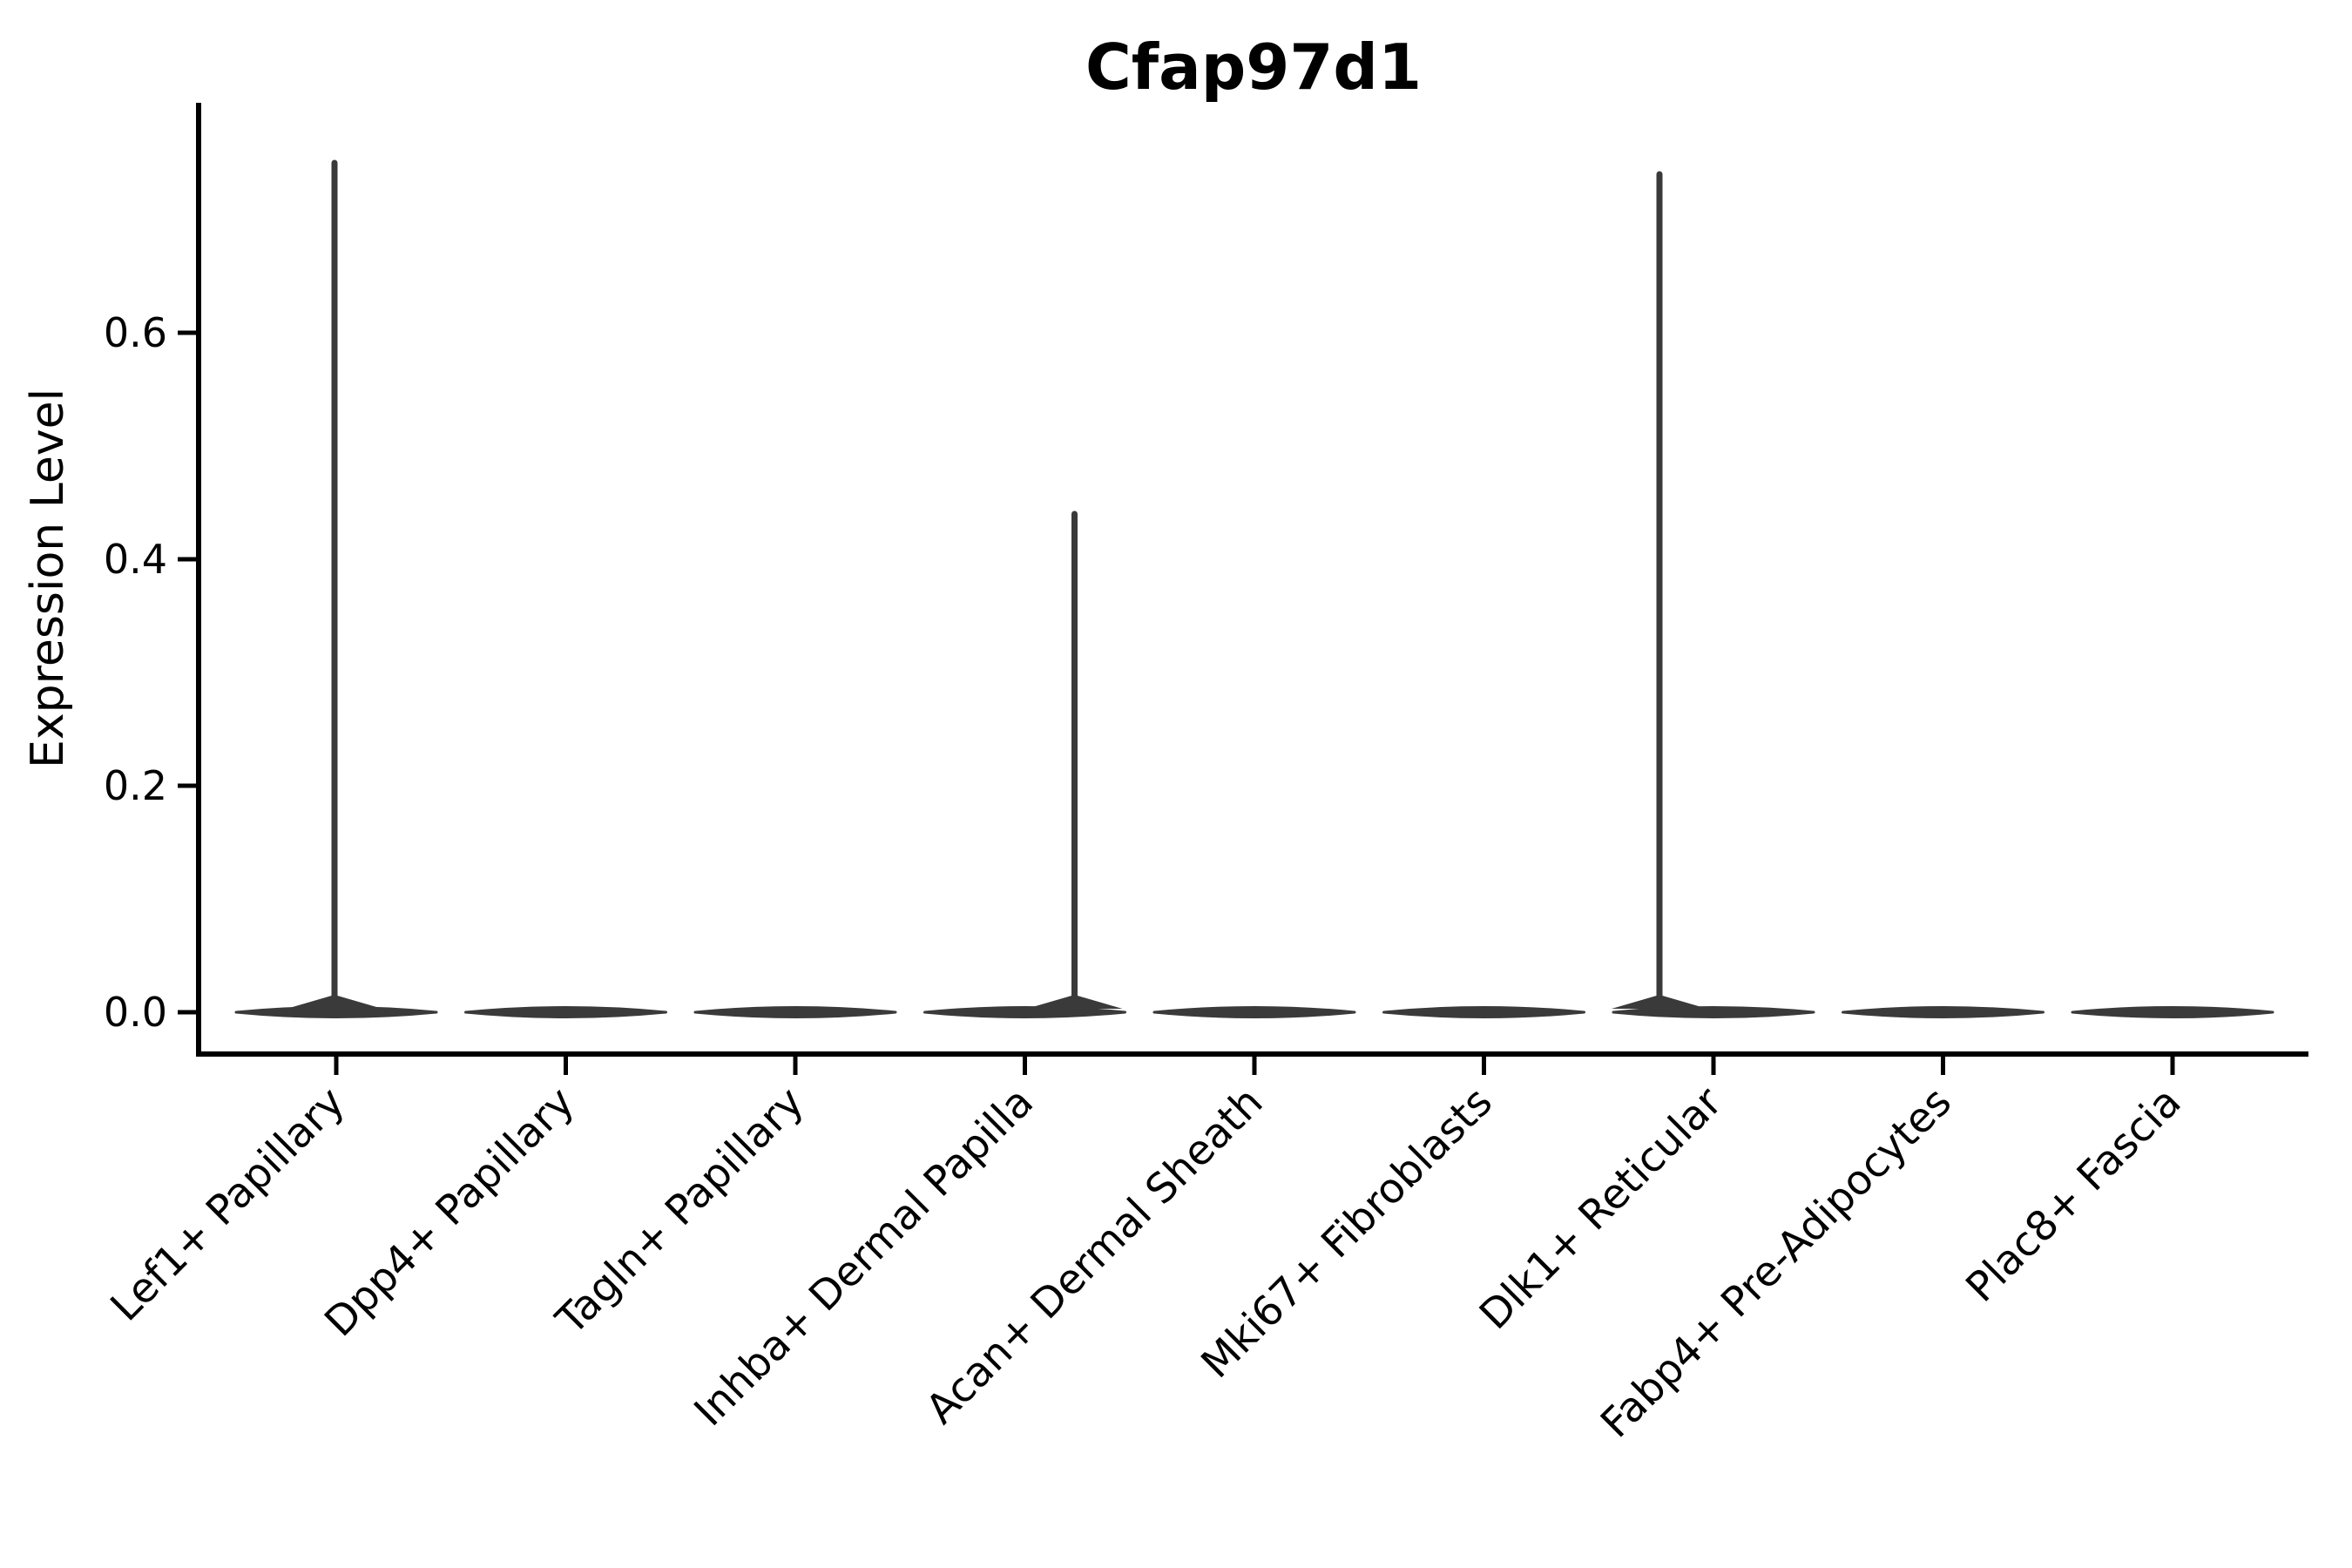 Image resolution: width=2352 pixels, height=1568 pixels. Describe the element at coordinates (48, 578) in the screenshot. I see `y-axis-label: Expression Level` at that location.